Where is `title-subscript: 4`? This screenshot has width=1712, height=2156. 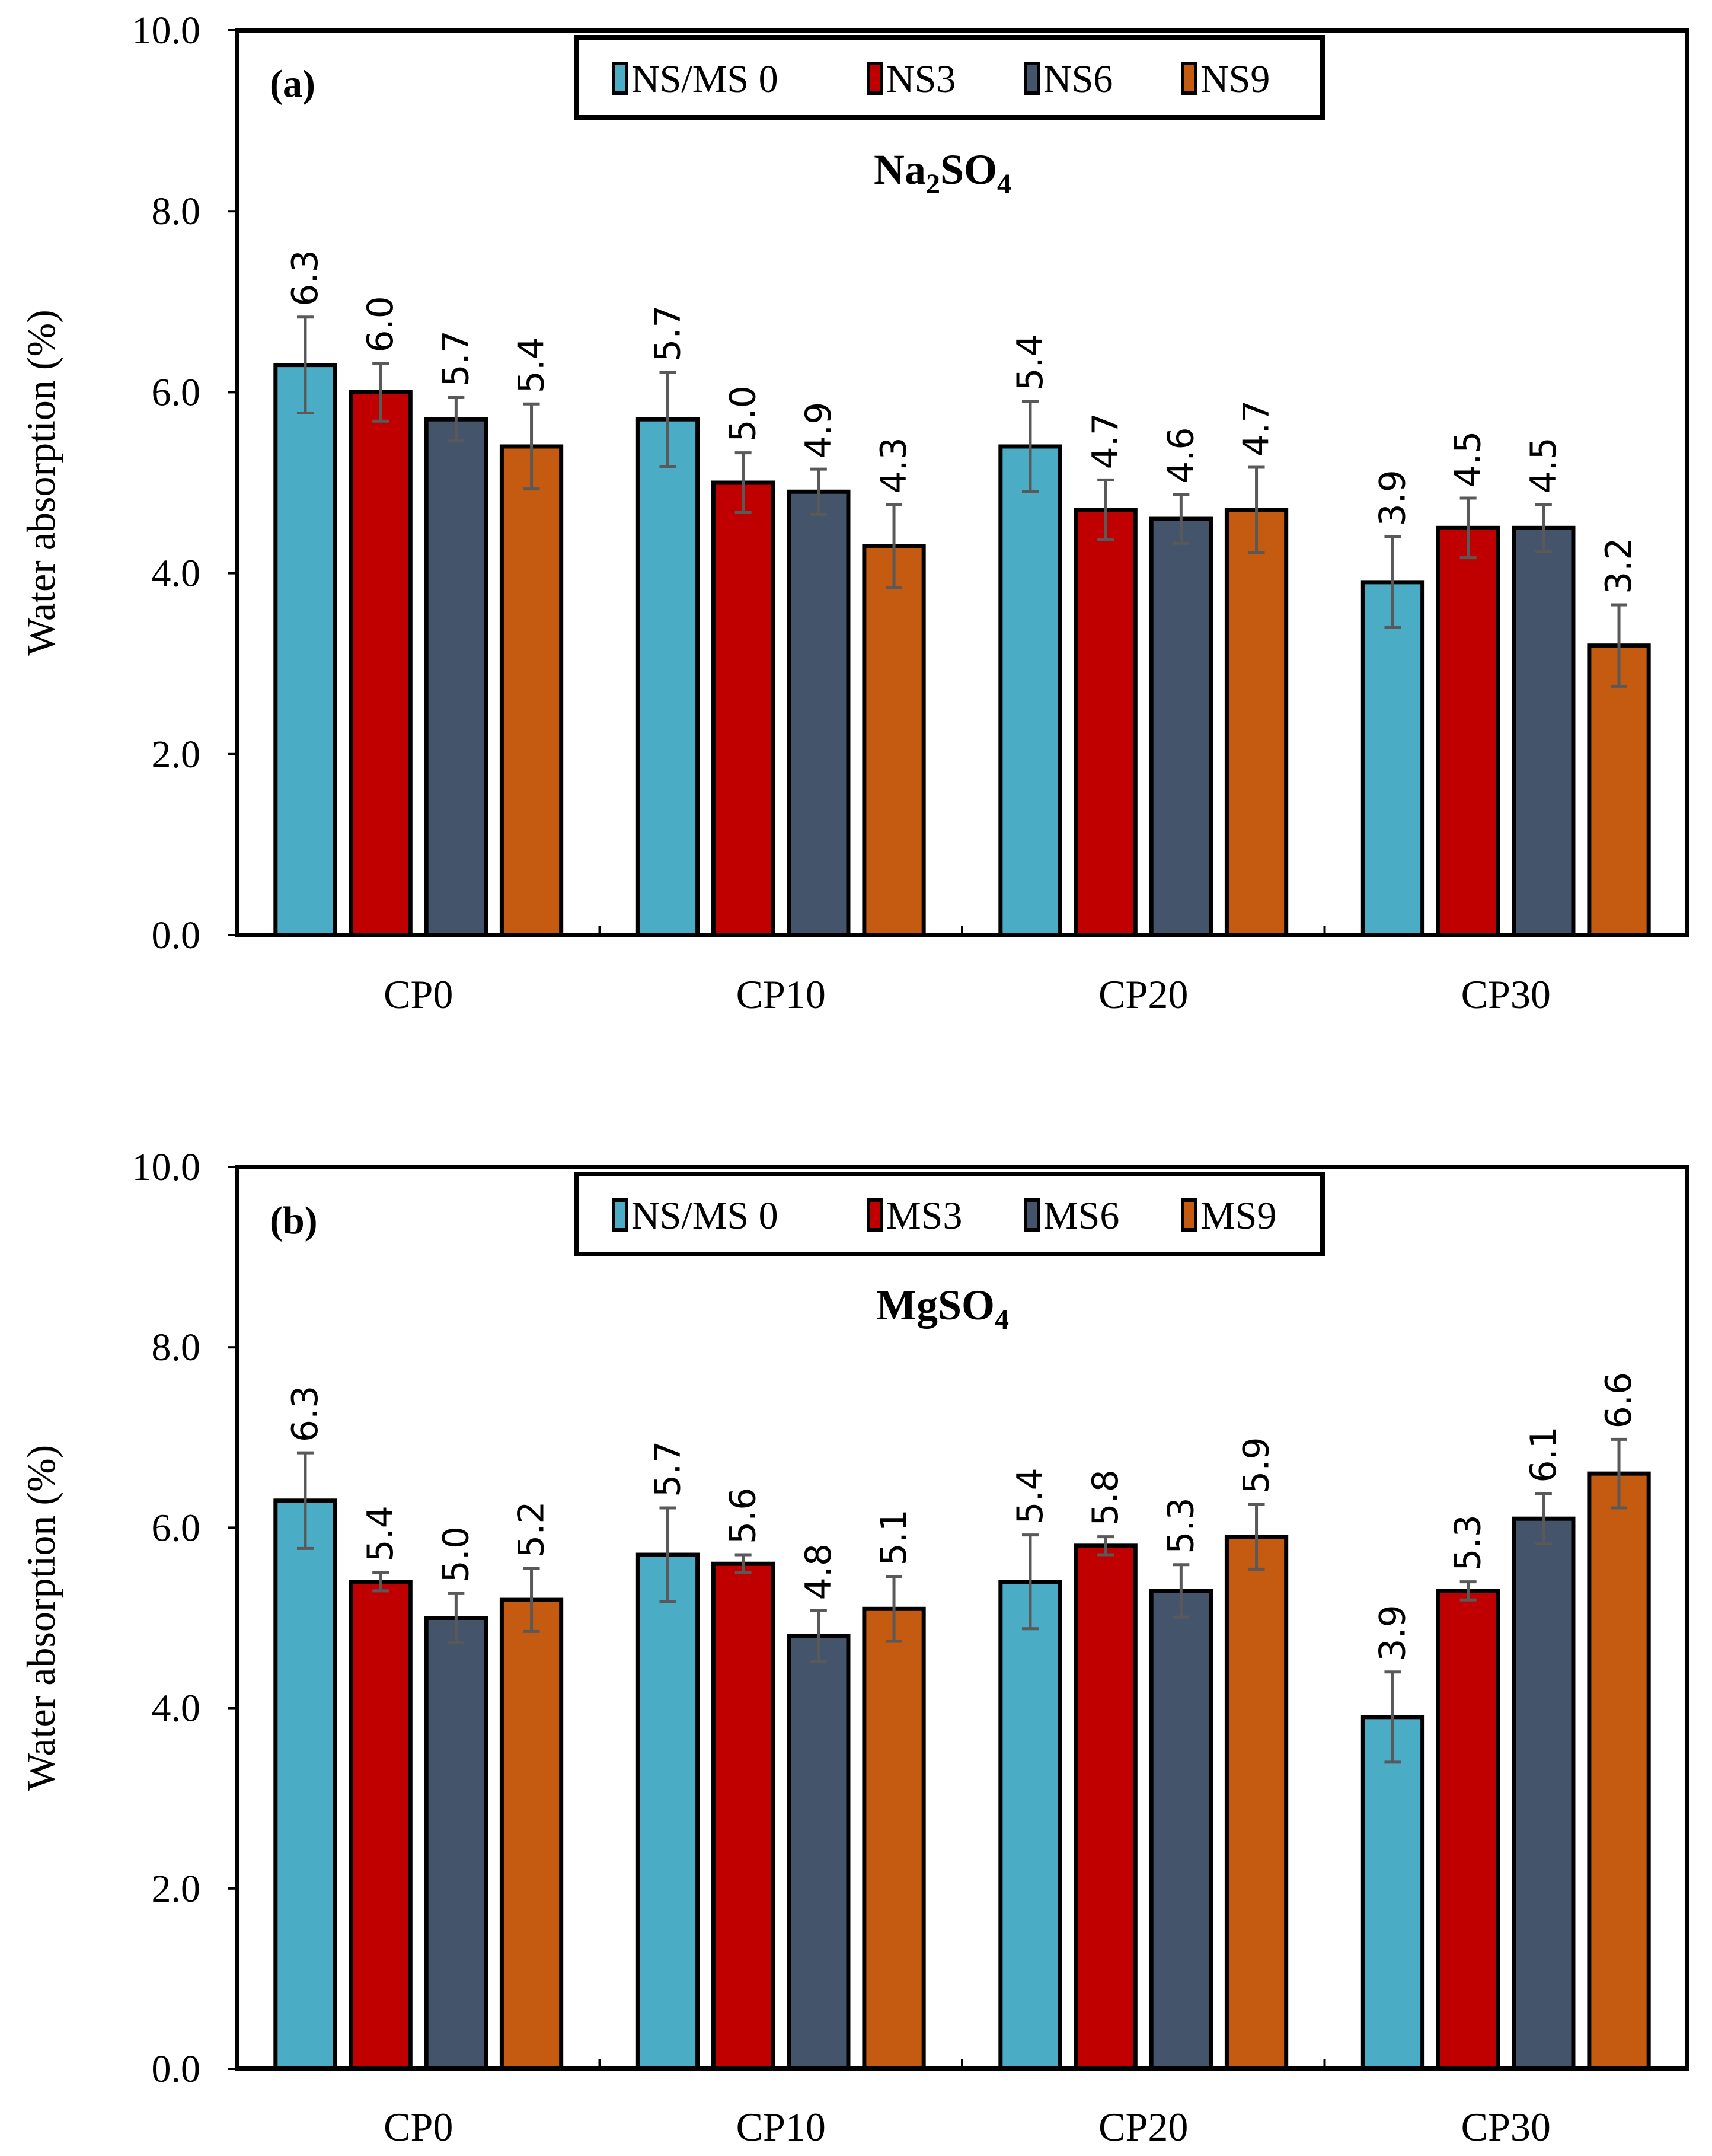
title-subscript: 4 is located at coordinates (1002, 1319).